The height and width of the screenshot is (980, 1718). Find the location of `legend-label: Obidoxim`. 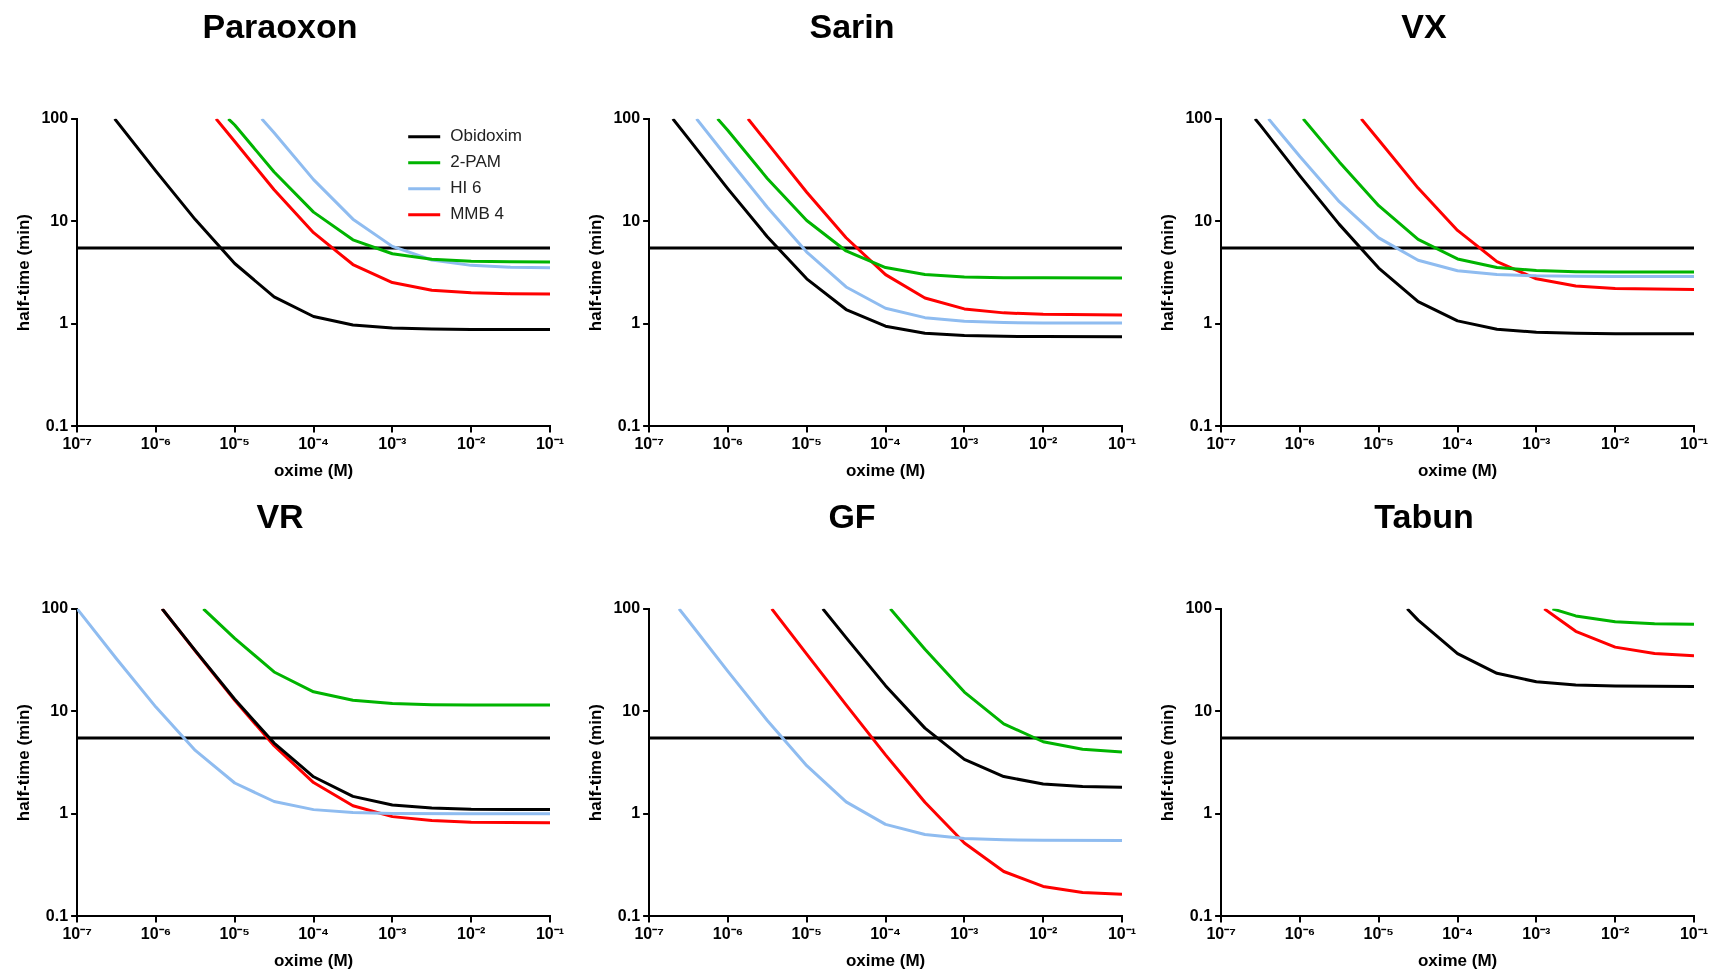

legend-label: Obidoxim is located at coordinates (486, 136).